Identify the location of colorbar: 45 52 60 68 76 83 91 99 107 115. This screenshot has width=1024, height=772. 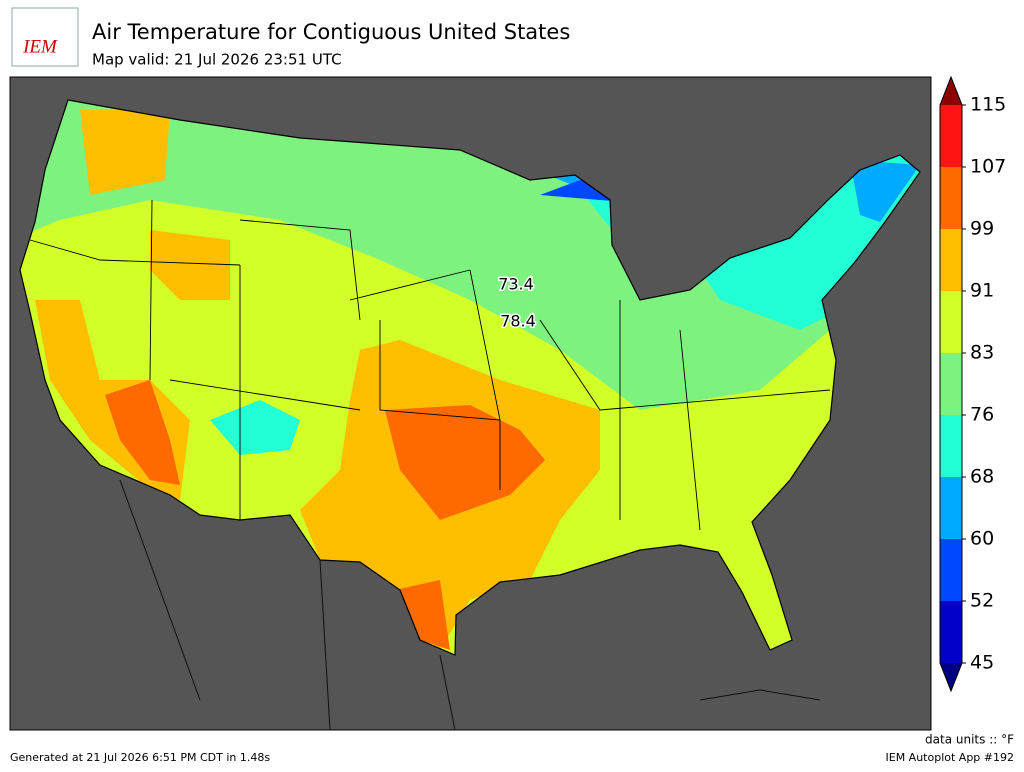
(972, 384).